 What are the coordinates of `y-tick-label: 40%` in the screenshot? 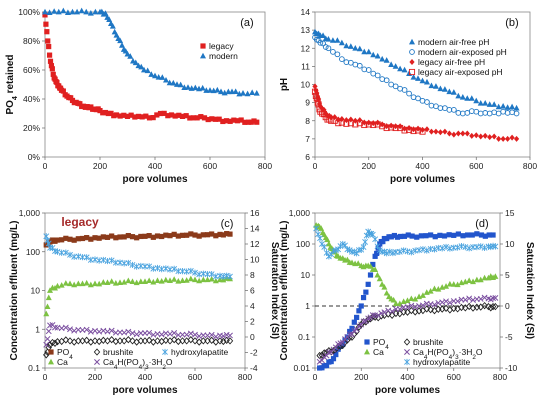 It's located at (31, 99).